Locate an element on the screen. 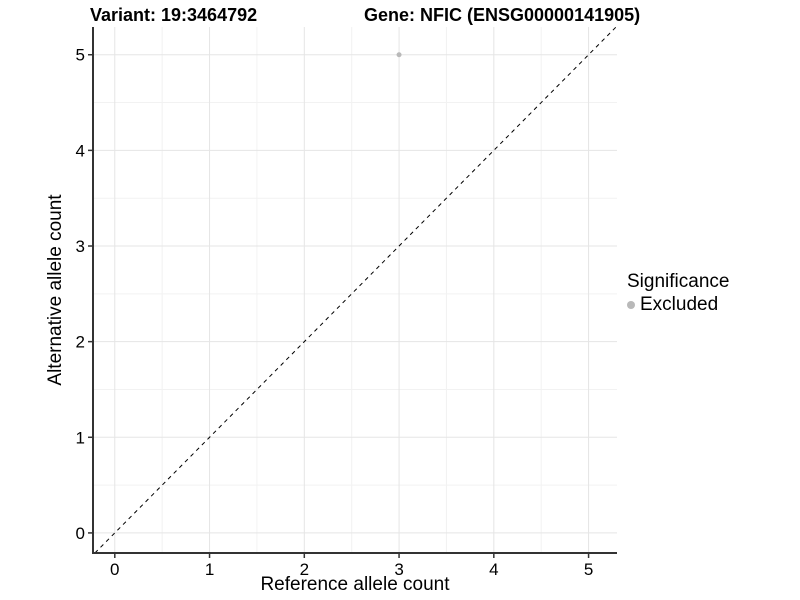 The width and height of the screenshot is (800, 600). x-tick-label: 5 is located at coordinates (588, 569).